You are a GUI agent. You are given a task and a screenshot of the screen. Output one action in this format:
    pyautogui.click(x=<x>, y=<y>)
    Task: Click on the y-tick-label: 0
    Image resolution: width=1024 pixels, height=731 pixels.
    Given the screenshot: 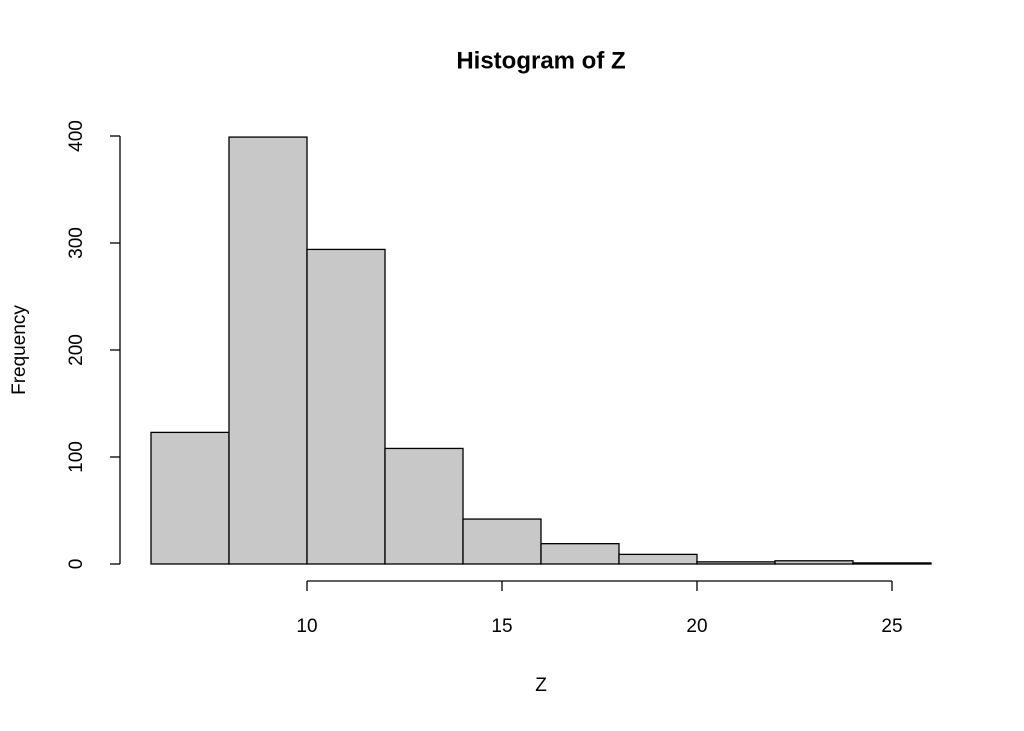 What is the action you would take?
    pyautogui.click(x=76, y=564)
    